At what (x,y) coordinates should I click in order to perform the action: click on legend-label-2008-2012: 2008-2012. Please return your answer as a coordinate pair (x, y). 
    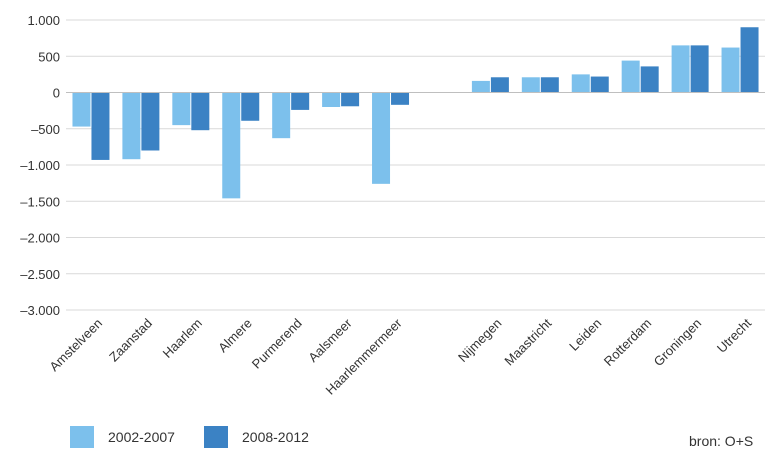
    Looking at the image, I should click on (275, 437).